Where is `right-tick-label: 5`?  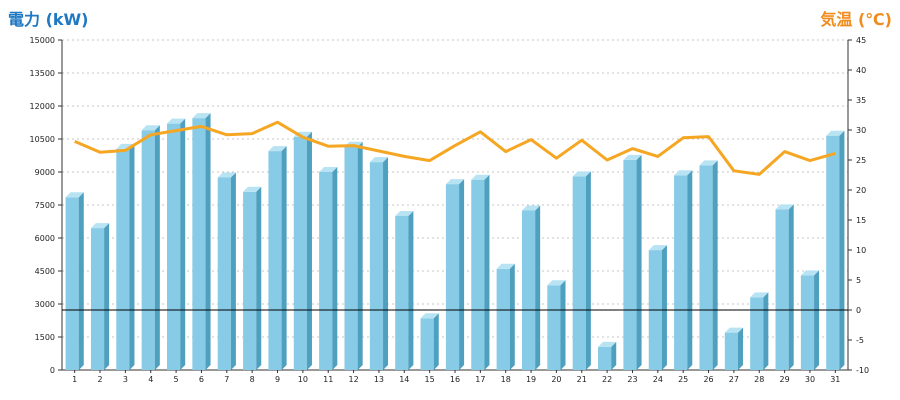
right-tick-label: 5 is located at coordinates (858, 280).